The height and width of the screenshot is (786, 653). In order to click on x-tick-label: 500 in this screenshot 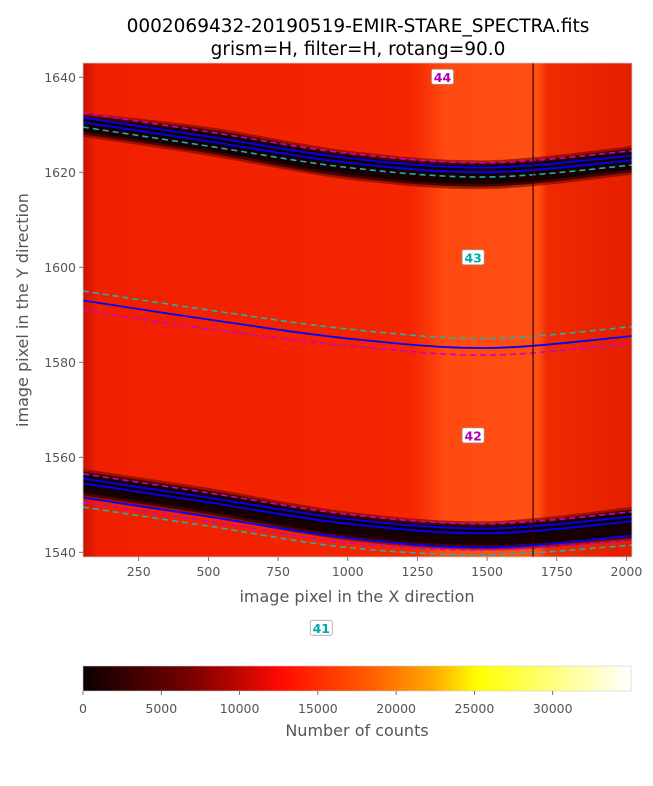, I will do `click(208, 571)`.